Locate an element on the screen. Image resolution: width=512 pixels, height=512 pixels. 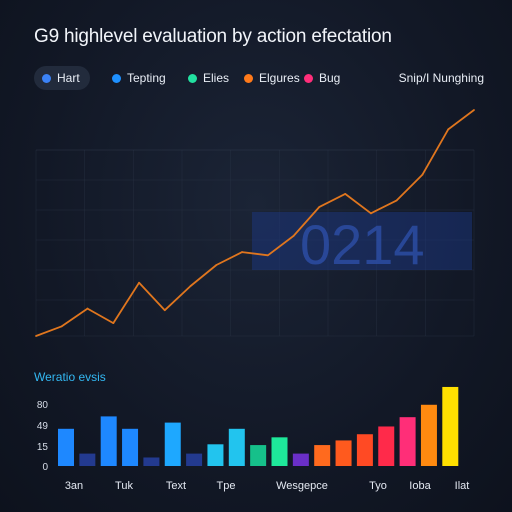
bar-x-axis: 3an Tuk Text Tpe Wesgepce Tyo Ioba Ilat is located at coordinates (267, 486).